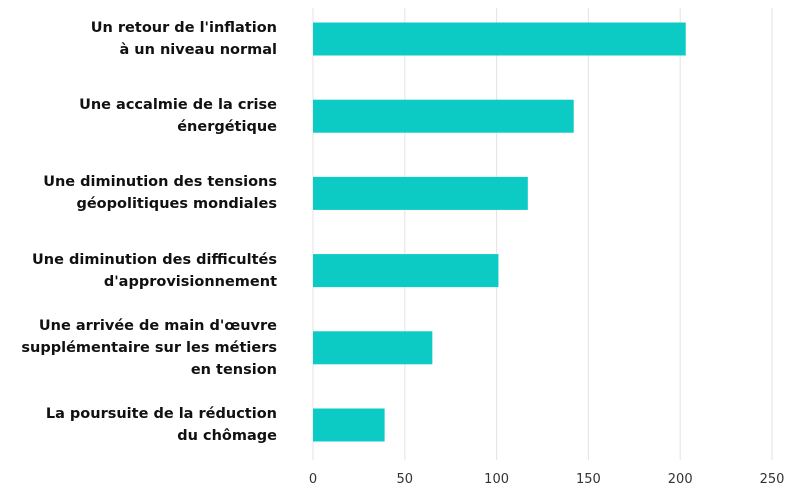 Image resolution: width=785 pixels, height=489 pixels. Describe the element at coordinates (313, 479) in the screenshot. I see `x-tick-label: 0` at that location.